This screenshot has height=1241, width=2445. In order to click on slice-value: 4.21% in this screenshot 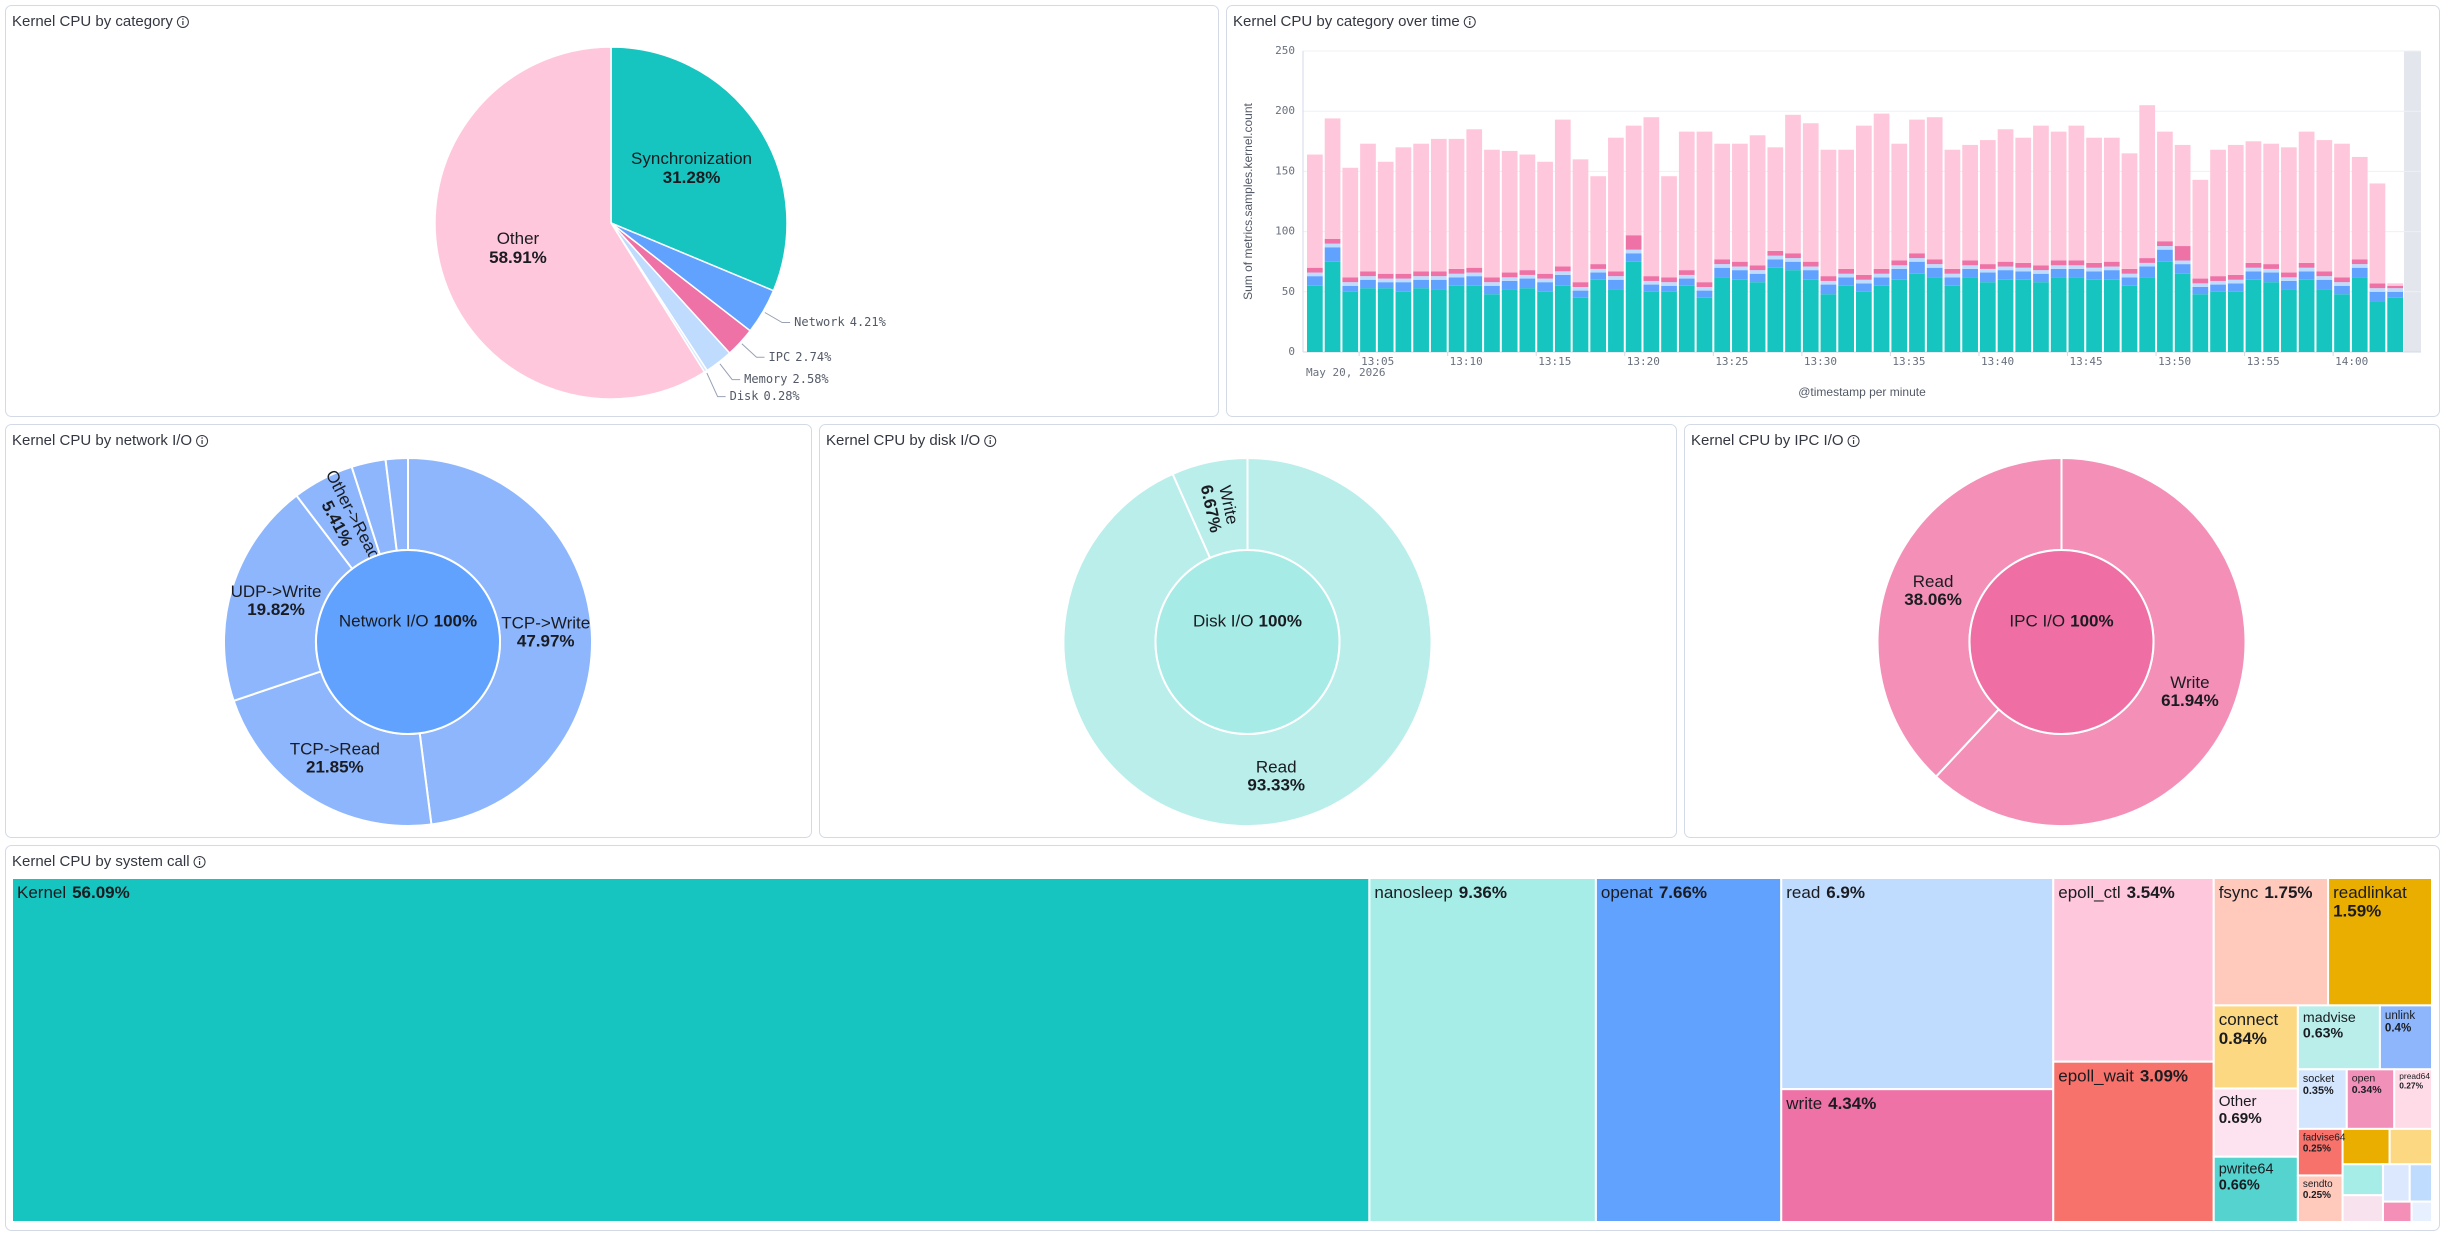, I will do `click(868, 322)`.